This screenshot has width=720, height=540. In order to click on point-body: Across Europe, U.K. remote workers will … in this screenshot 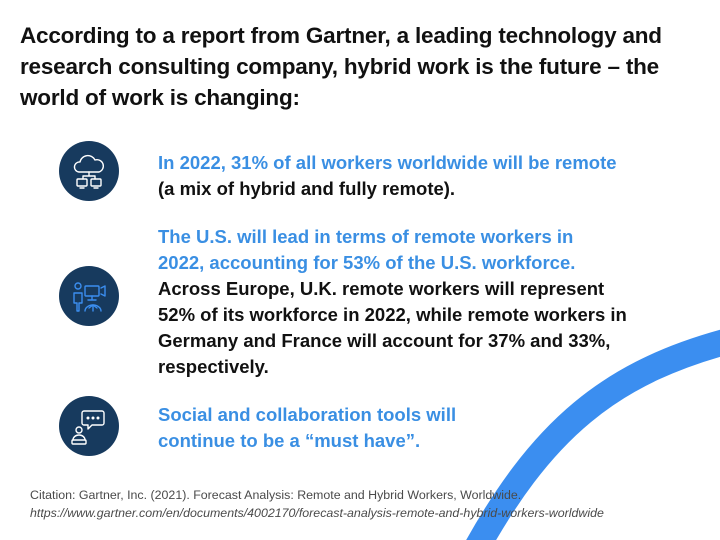, I will do `click(392, 327)`.